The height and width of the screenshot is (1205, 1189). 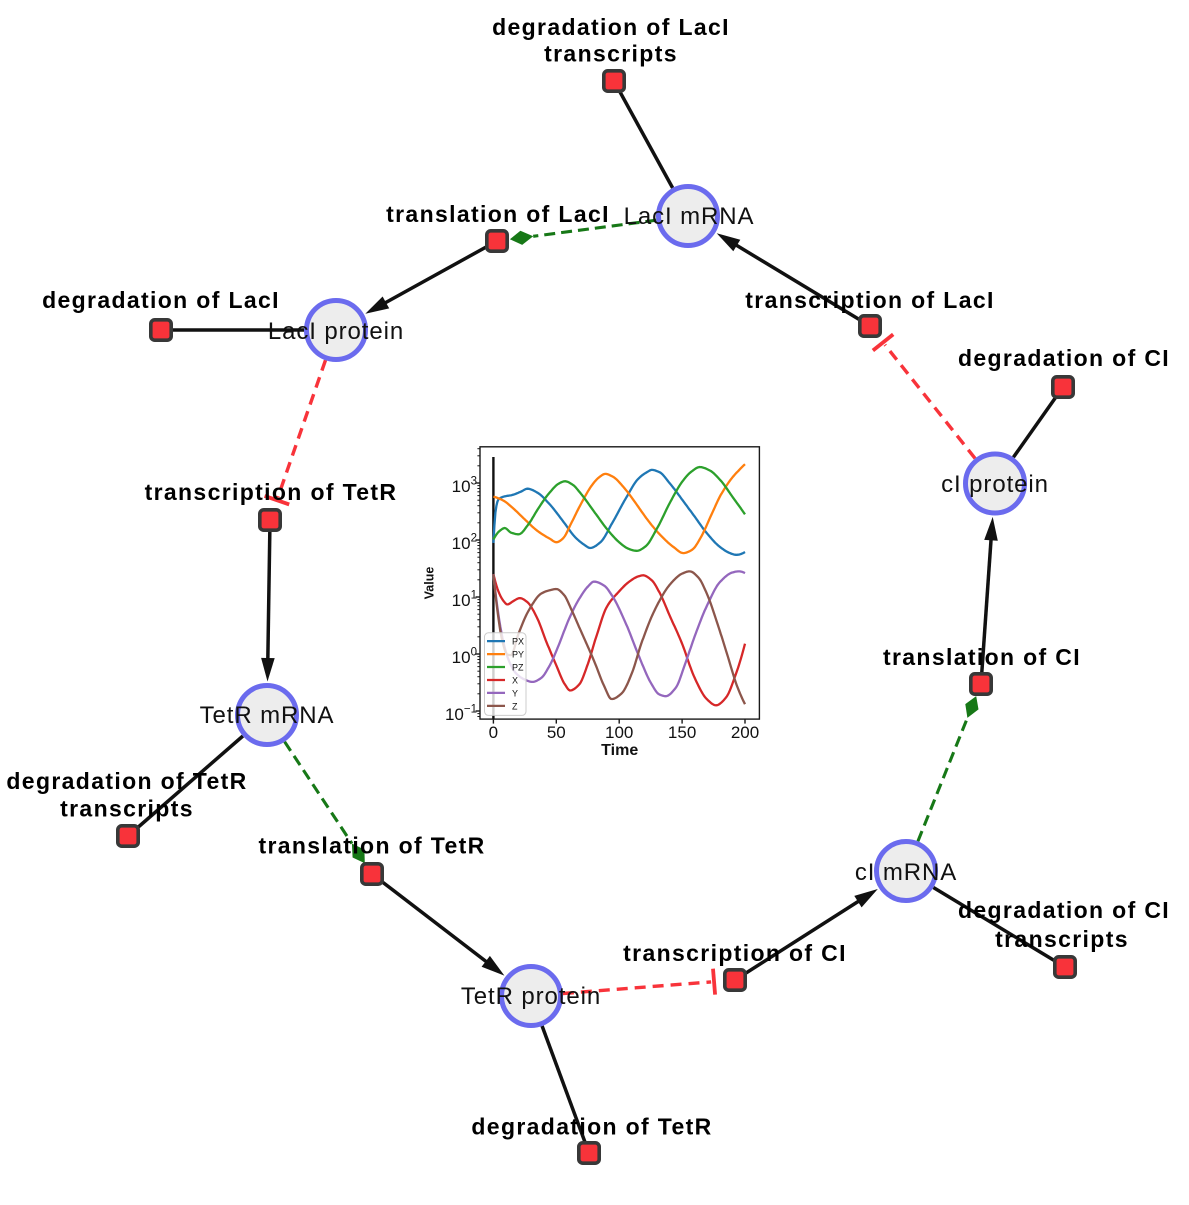 What do you see at coordinates (371, 846) in the screenshot?
I see `svg-text: translation of TetR` at bounding box center [371, 846].